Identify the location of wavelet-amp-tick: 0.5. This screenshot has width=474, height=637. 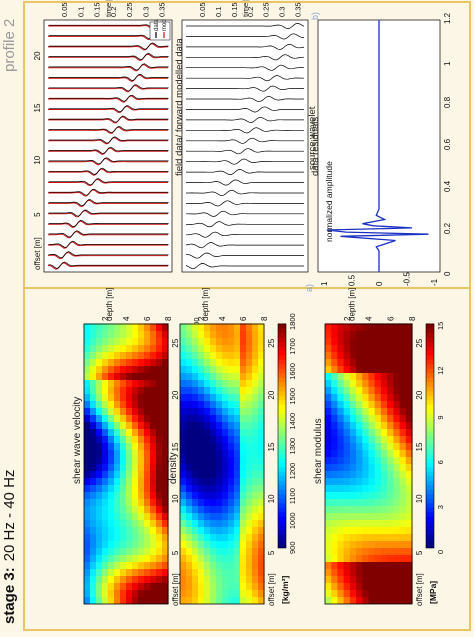
(352, 280).